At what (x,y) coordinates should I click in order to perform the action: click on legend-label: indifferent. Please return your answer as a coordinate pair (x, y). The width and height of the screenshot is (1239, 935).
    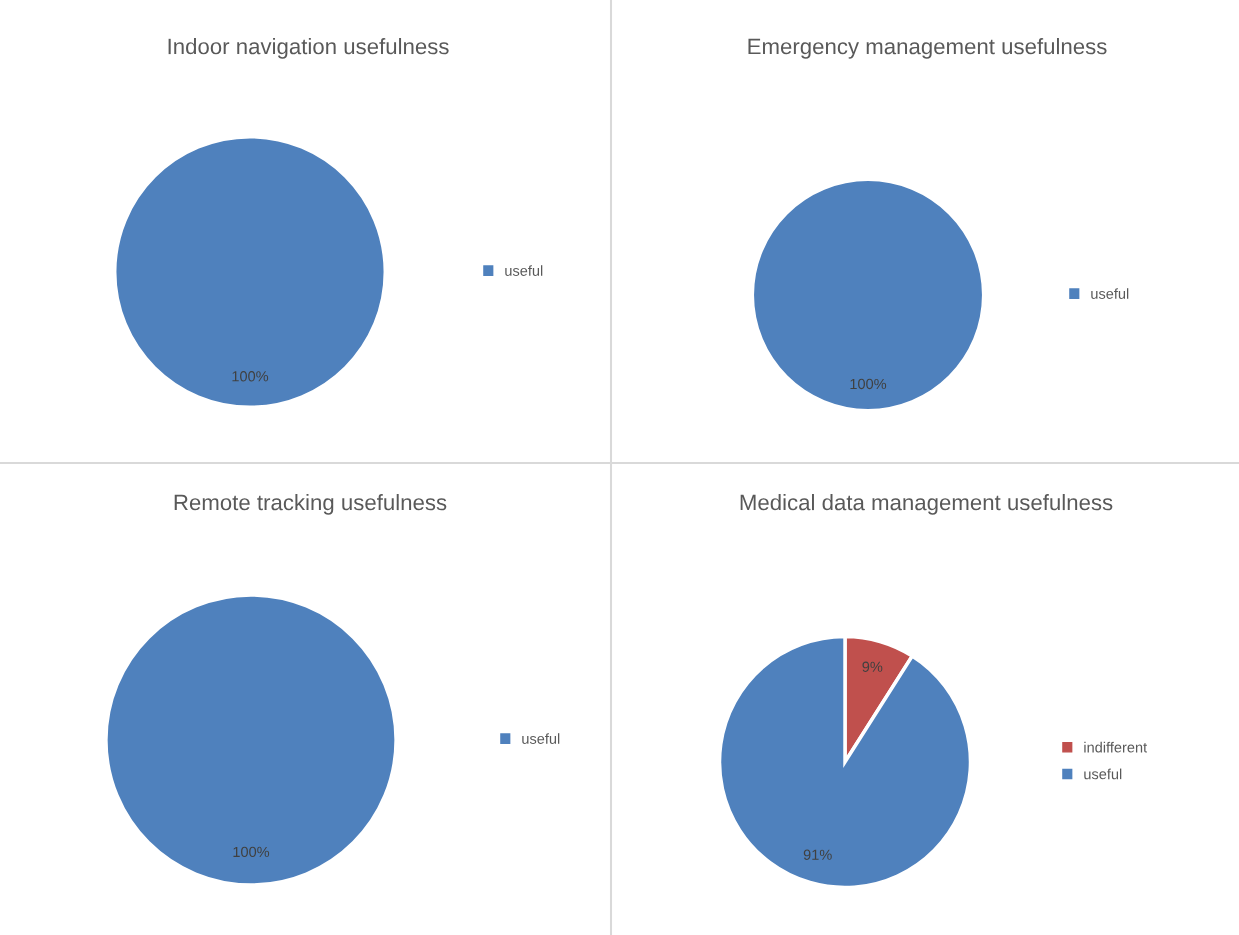
    Looking at the image, I should click on (1116, 747).